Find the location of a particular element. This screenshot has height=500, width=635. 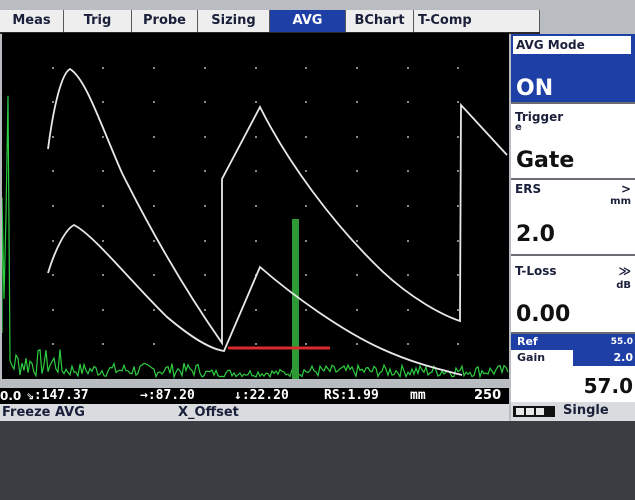

tab-trig: Trig is located at coordinates (98, 21).